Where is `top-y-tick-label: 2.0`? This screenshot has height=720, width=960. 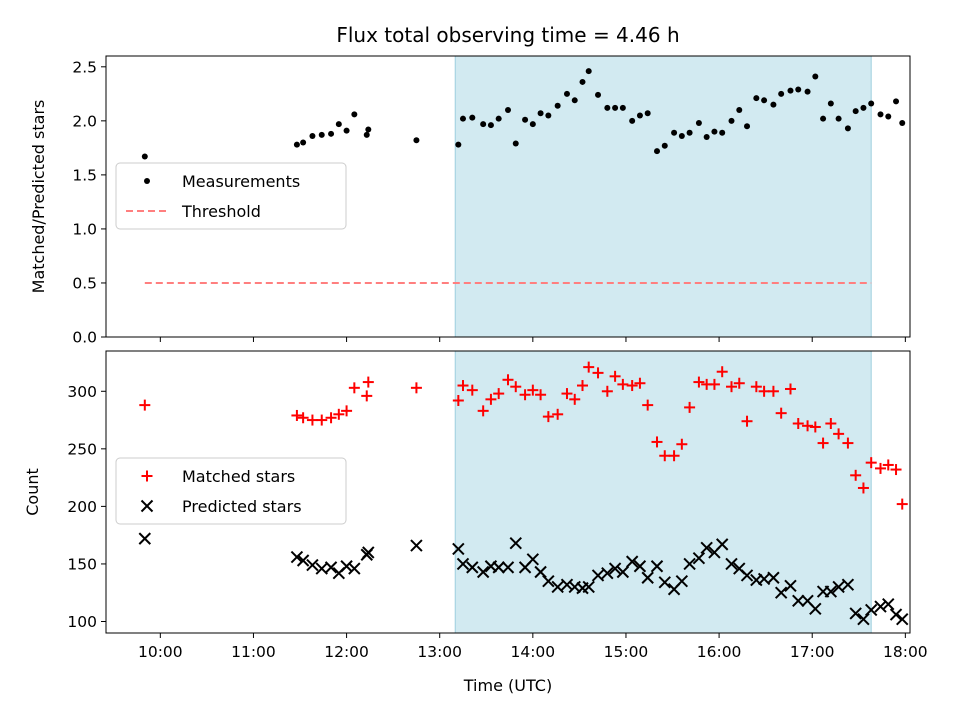 top-y-tick-label: 2.0 is located at coordinates (84, 121).